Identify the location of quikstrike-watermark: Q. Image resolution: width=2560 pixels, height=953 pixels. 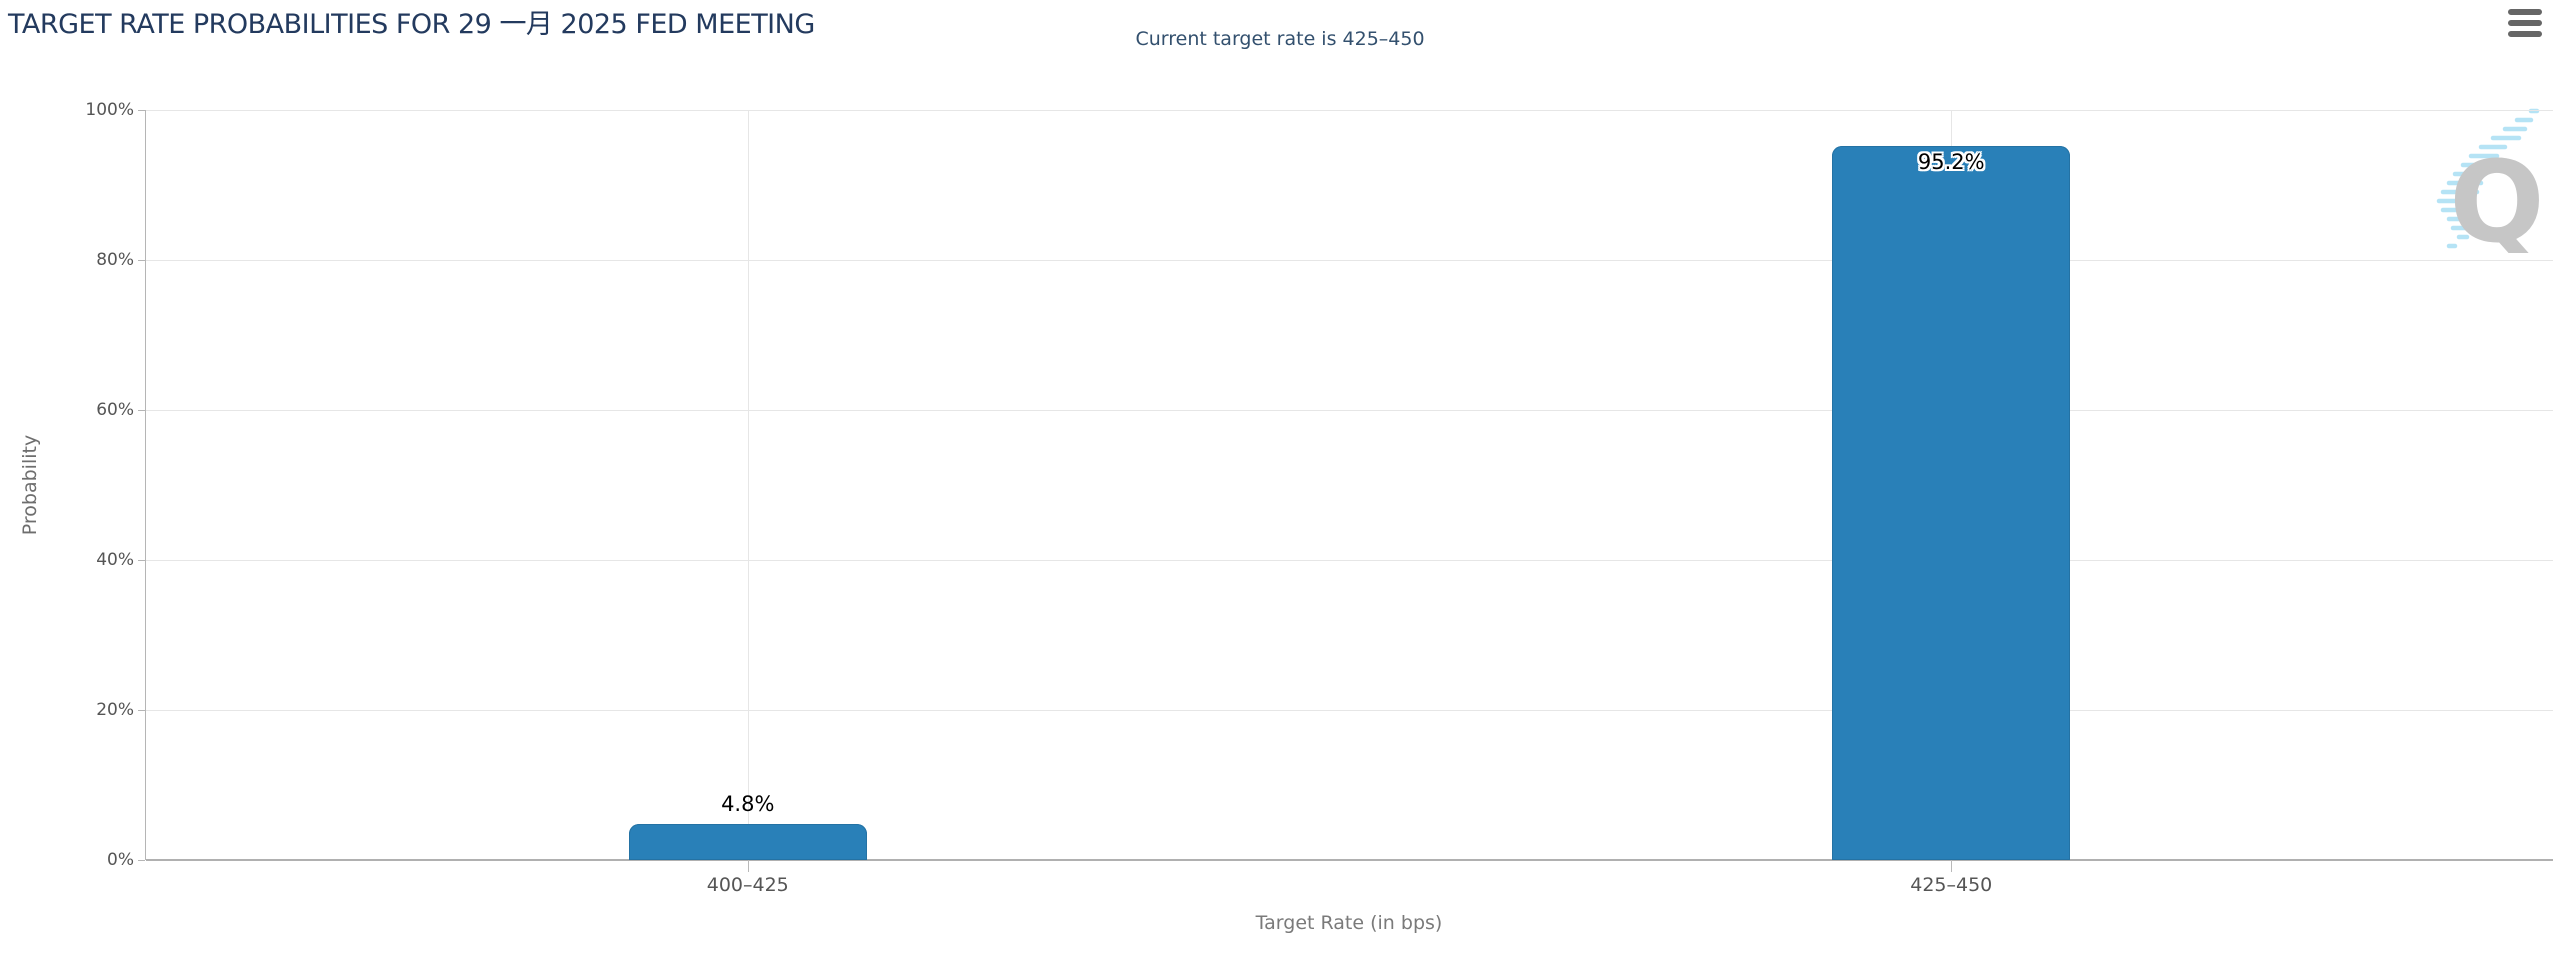
(2487, 185).